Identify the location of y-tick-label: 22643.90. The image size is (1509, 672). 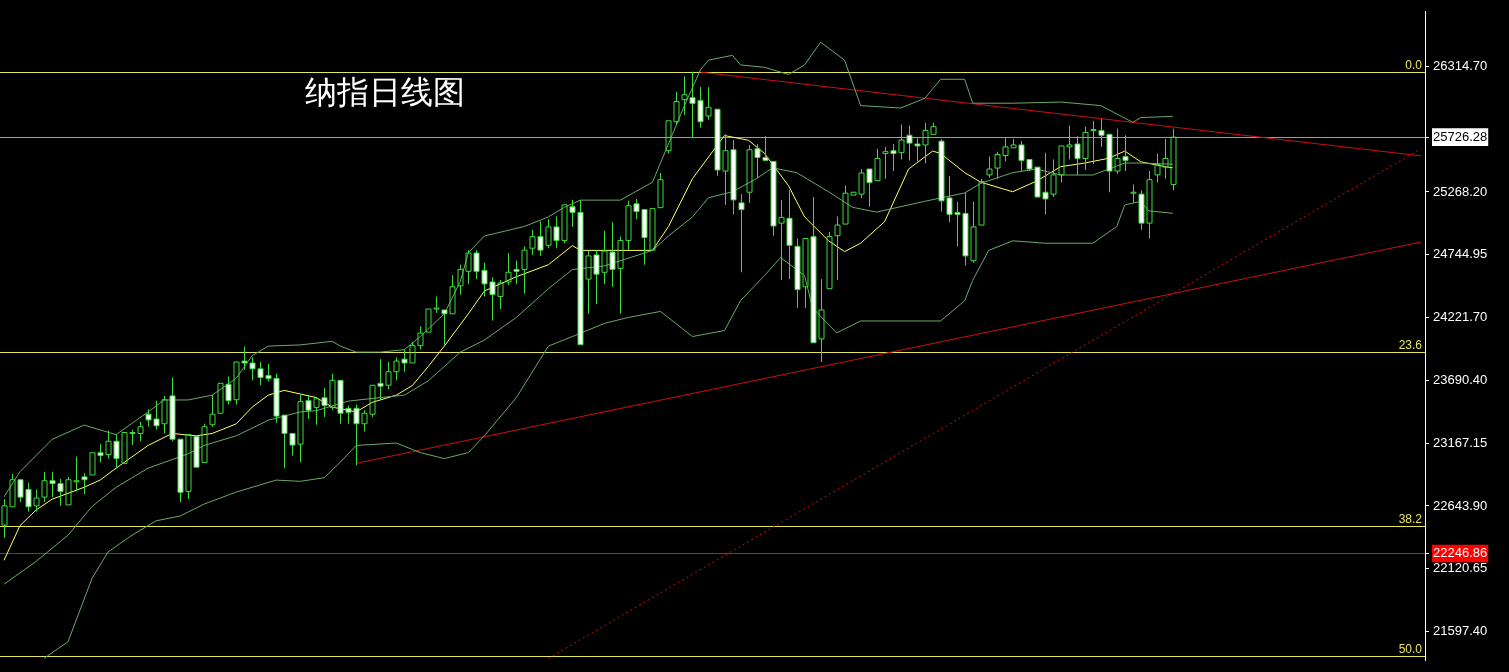
(1460, 505).